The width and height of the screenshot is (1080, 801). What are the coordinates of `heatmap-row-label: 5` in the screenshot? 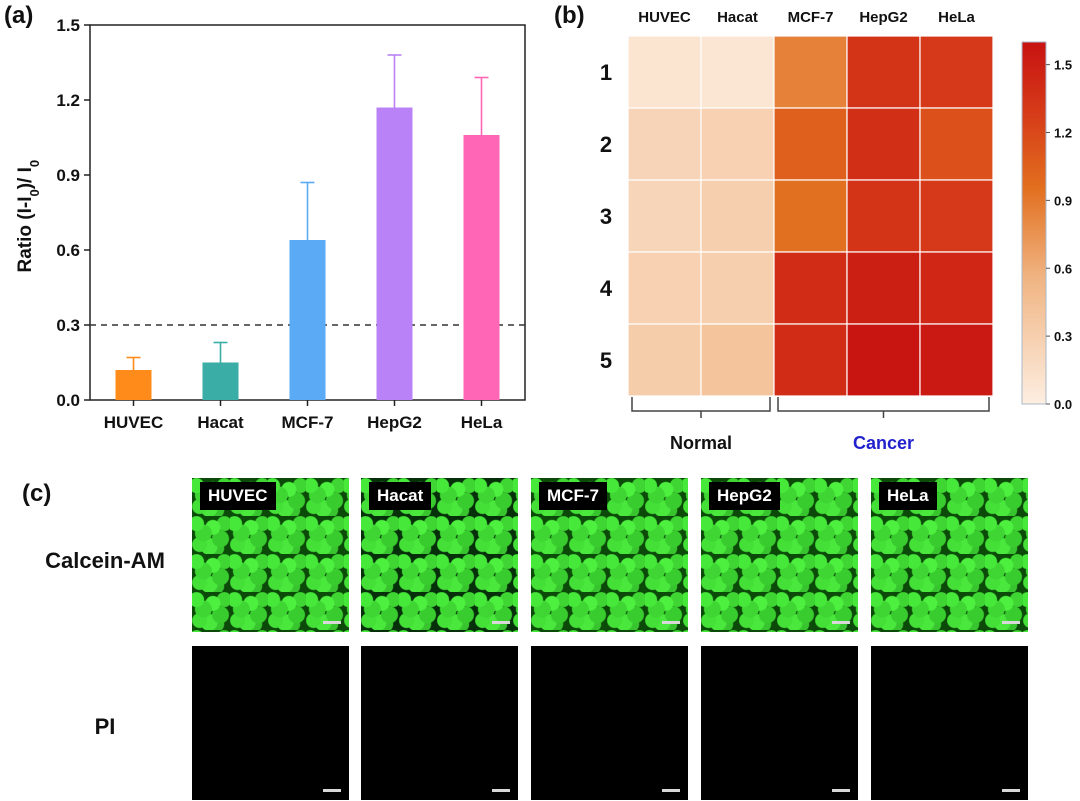 It's located at (606, 360).